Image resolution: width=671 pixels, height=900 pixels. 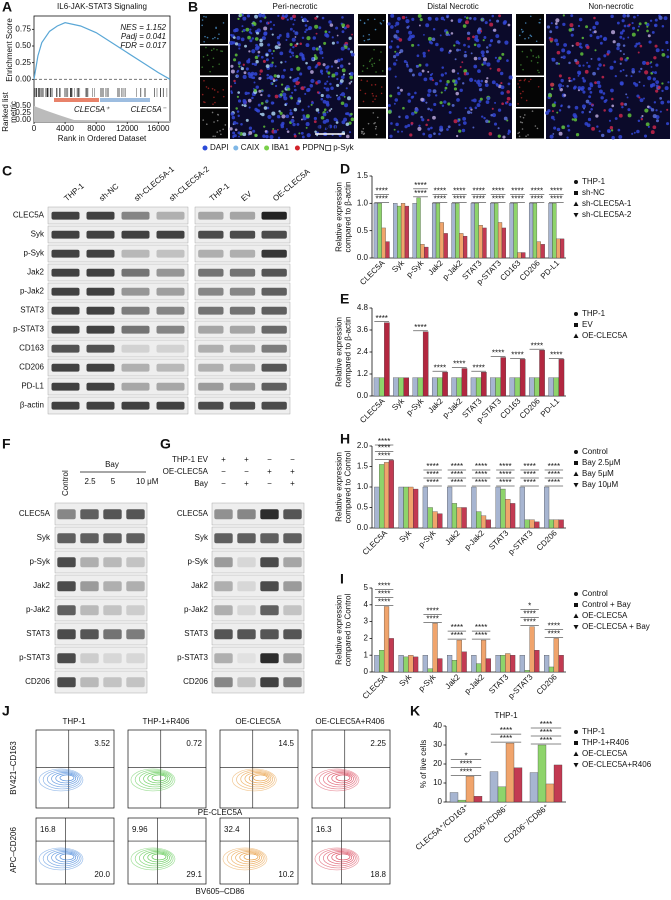 I want to click on blot-strip, so click(x=118, y=329).